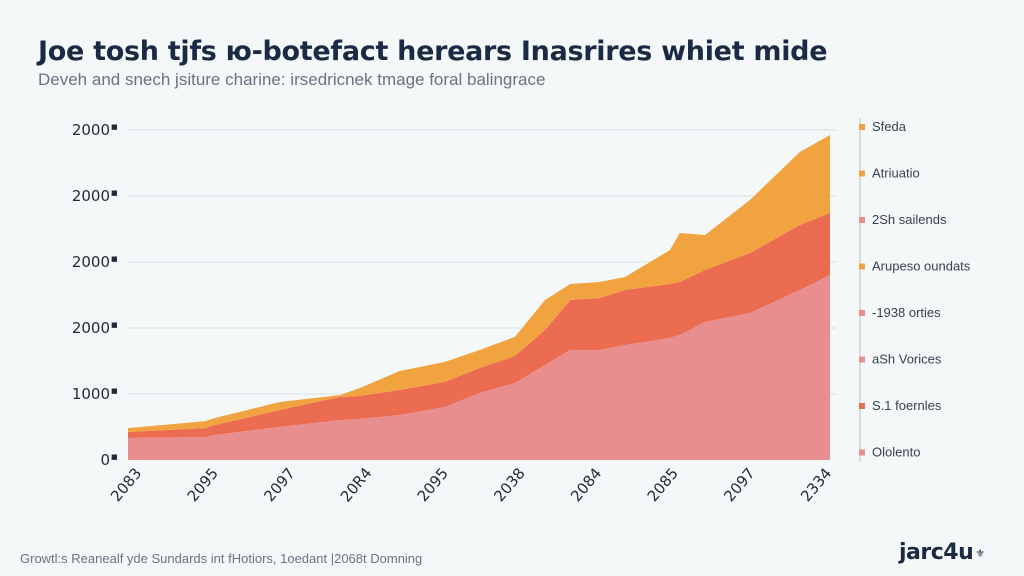 The image size is (1024, 576). Describe the element at coordinates (896, 173) in the screenshot. I see `legend-label: Atriuatio` at that location.